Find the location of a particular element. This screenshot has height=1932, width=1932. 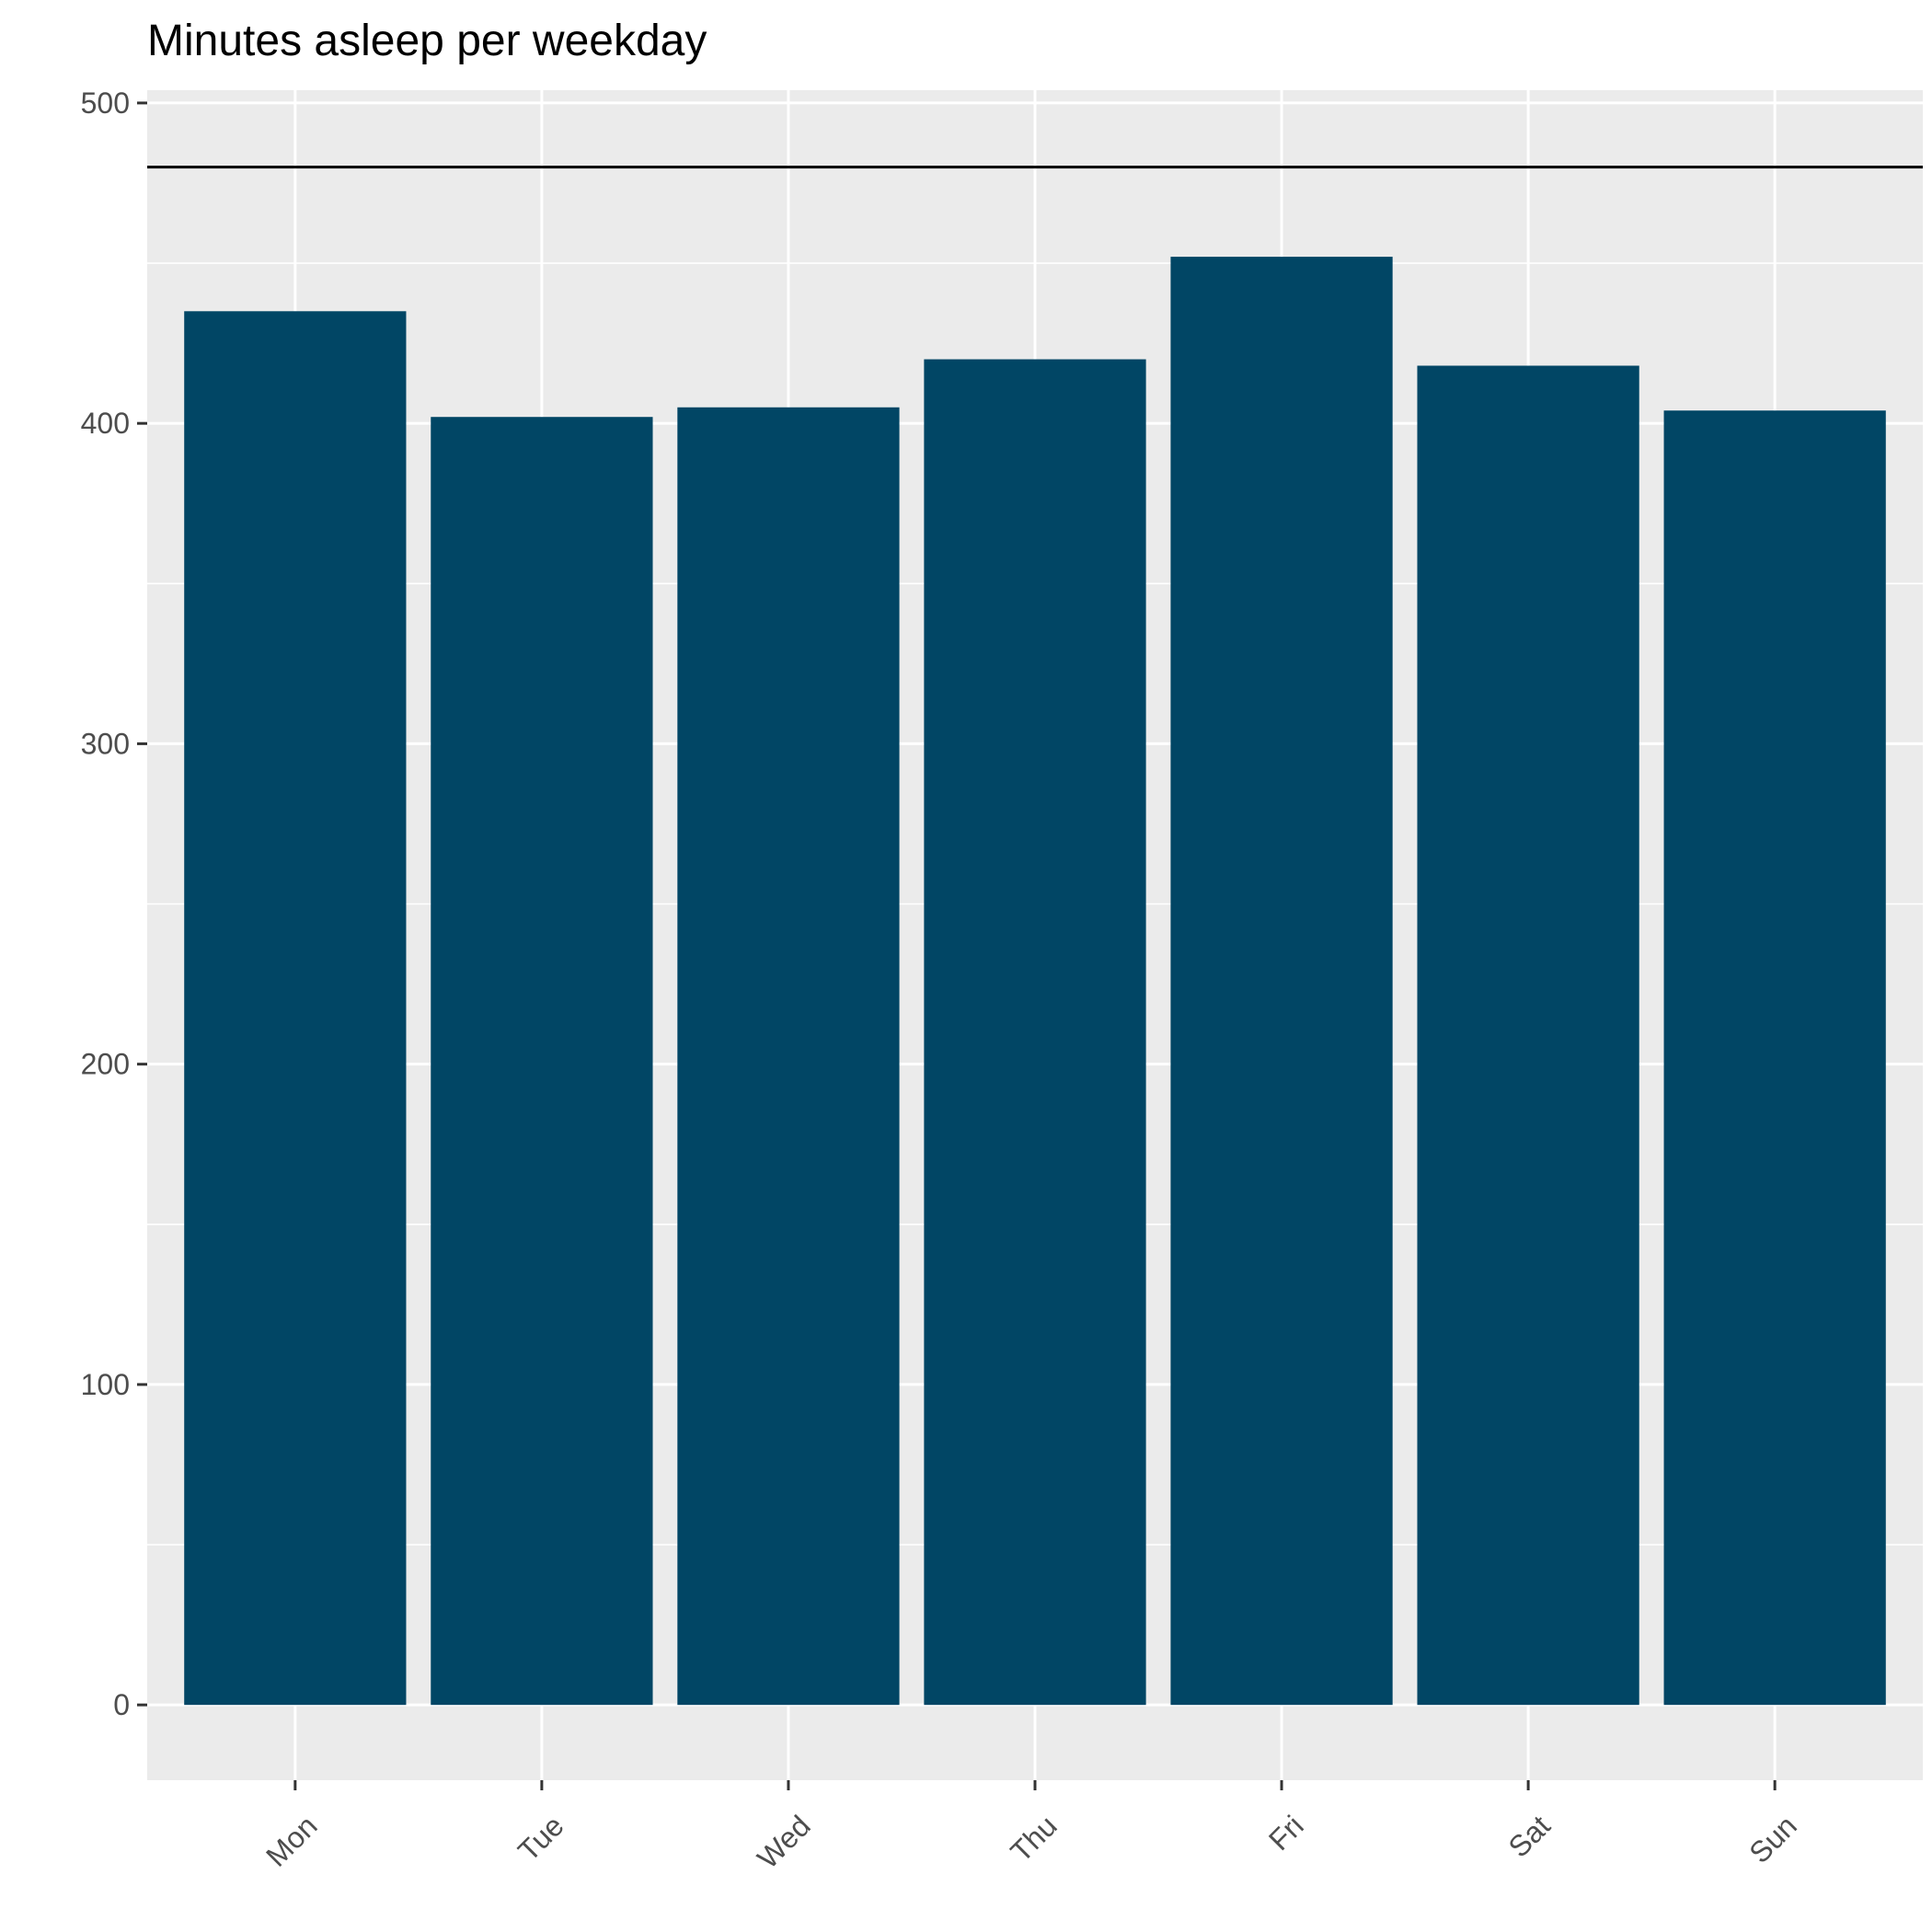

bar-wed is located at coordinates (788, 1056).